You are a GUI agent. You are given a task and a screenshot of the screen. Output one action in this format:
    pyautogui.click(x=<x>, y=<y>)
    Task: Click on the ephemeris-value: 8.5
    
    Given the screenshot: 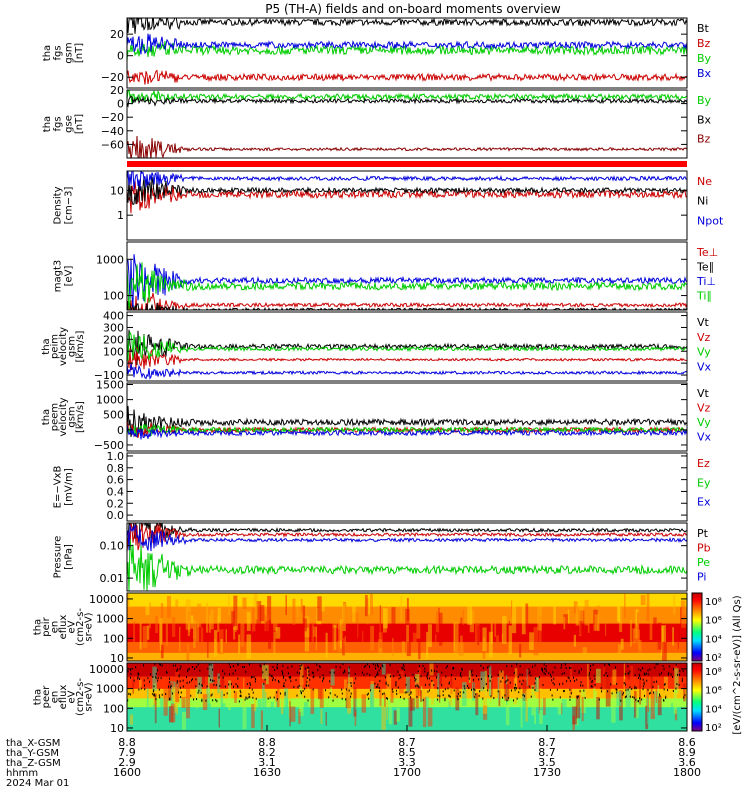 What is the action you would take?
    pyautogui.click(x=407, y=752)
    